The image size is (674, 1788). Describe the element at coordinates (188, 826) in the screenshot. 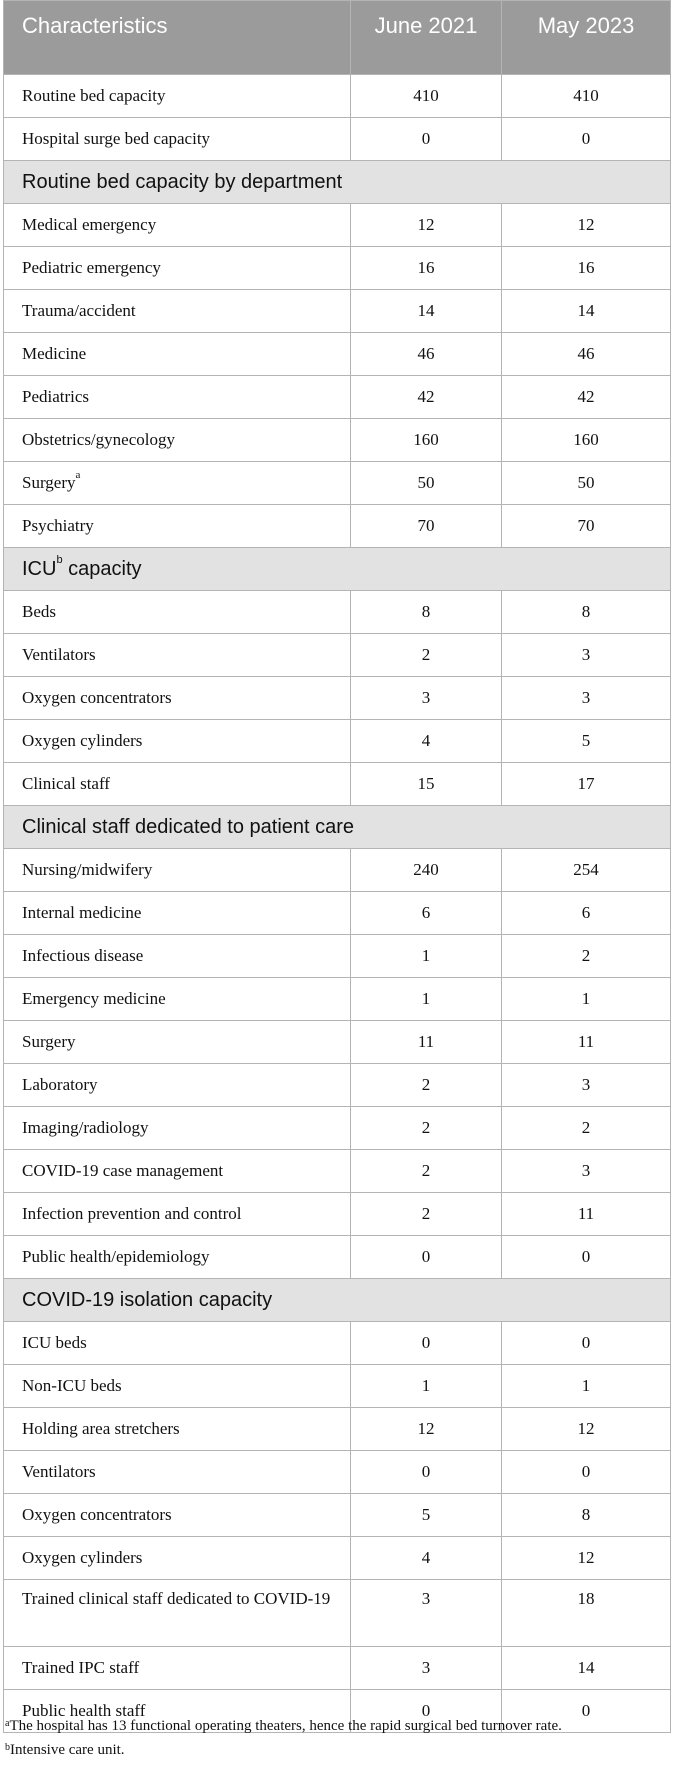

I see `section-title-text: Clinical staff dedicated to patient care` at that location.